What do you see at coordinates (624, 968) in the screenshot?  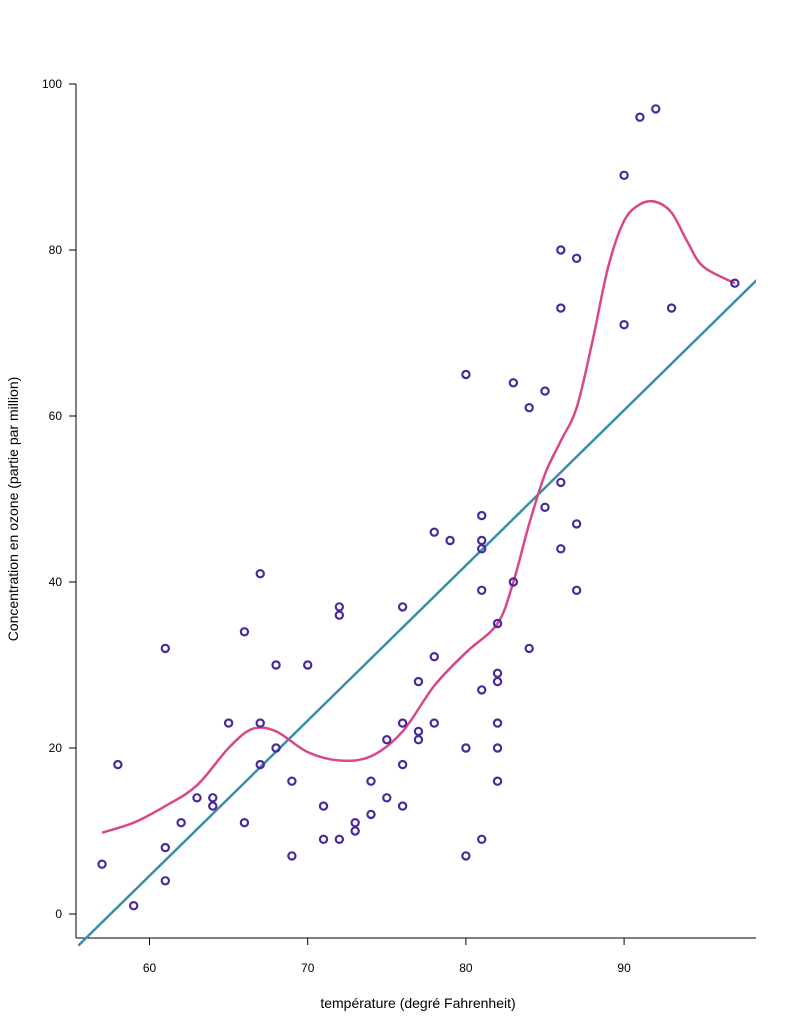 I see `x-tick-label: 90` at bounding box center [624, 968].